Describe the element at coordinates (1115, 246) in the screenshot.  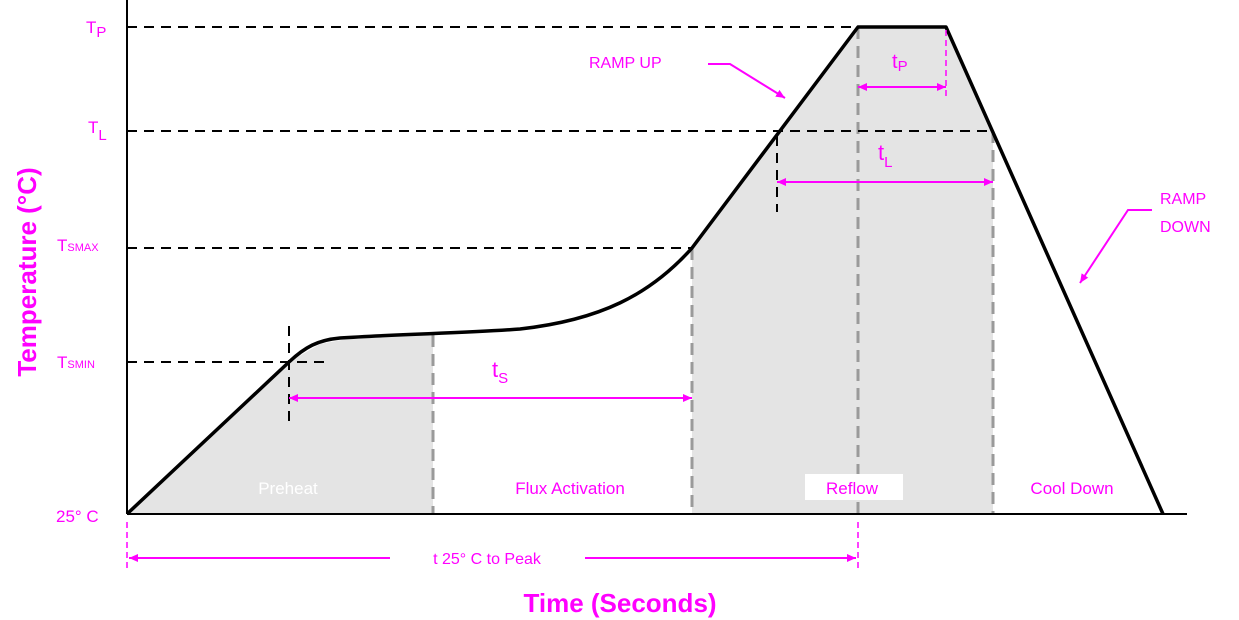
I see `ramp-down-arrow` at that location.